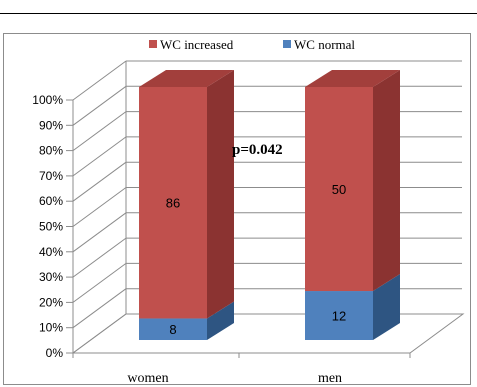 The image size is (477, 387). Describe the element at coordinates (324, 44) in the screenshot. I see `legend-label-wc-normal: WC normal` at that location.